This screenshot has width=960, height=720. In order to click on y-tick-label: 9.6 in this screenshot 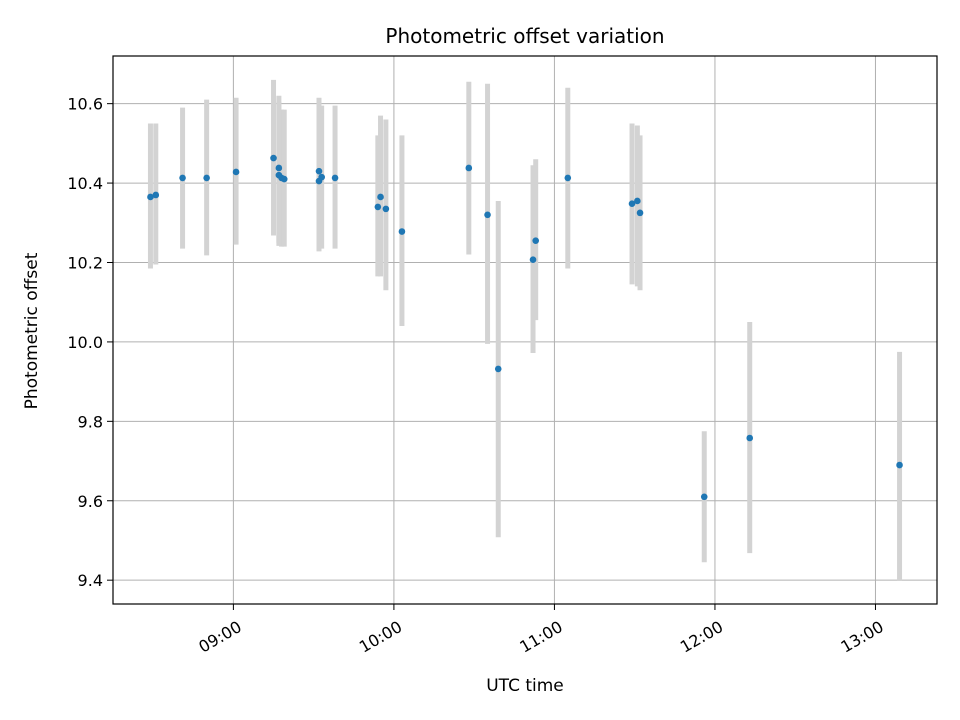, I will do `click(90, 501)`.